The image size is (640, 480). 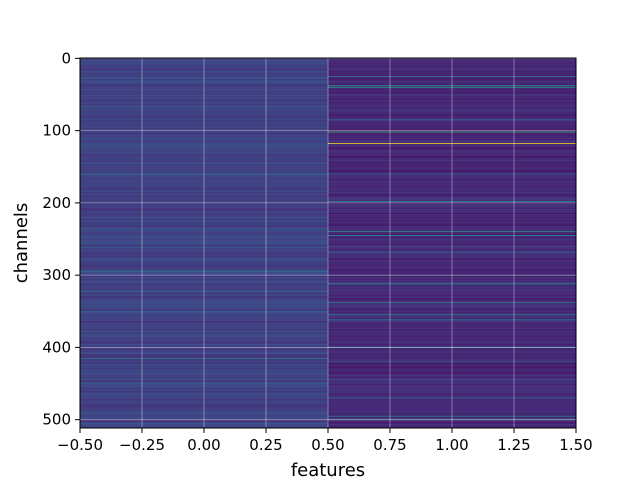 What do you see at coordinates (328, 470) in the screenshot?
I see `x-axis-label: features` at bounding box center [328, 470].